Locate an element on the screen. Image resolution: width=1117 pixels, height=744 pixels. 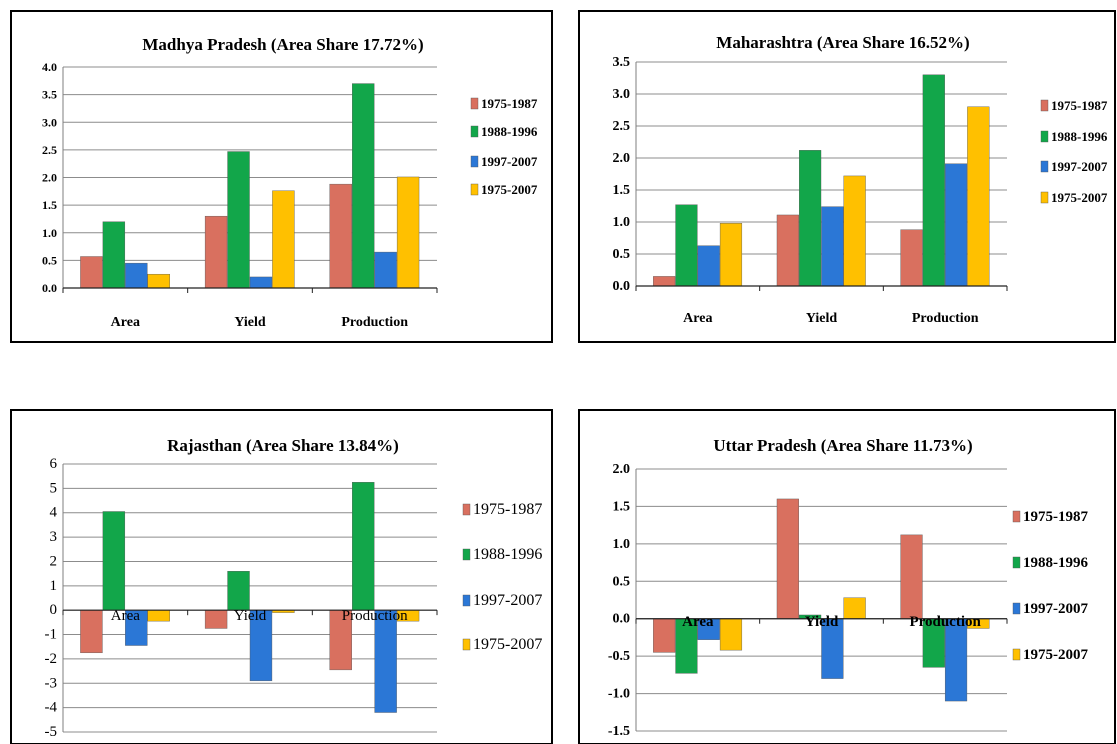
y-tick-label: 3.0 is located at coordinates (622, 94).